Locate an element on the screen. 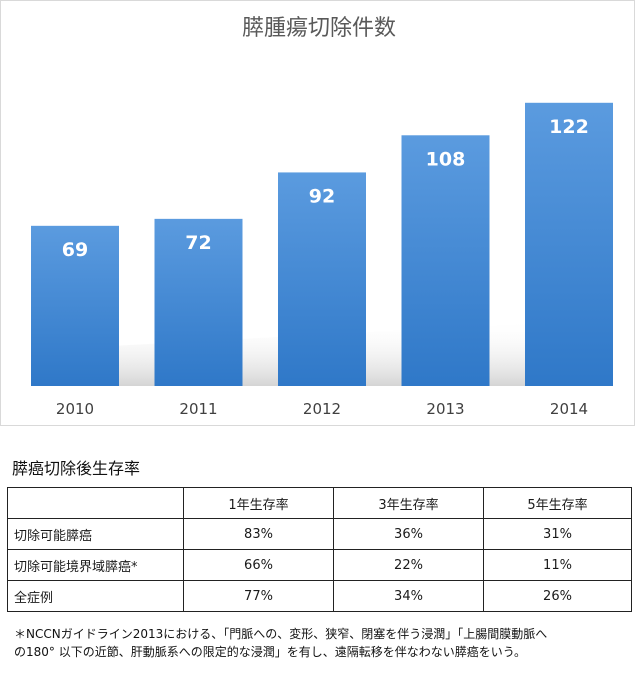  table-cell: 22% is located at coordinates (408, 565).